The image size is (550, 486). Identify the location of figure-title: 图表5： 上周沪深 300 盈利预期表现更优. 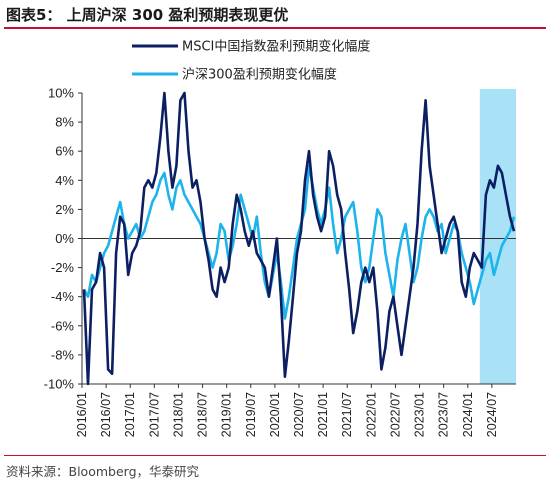
(147, 15).